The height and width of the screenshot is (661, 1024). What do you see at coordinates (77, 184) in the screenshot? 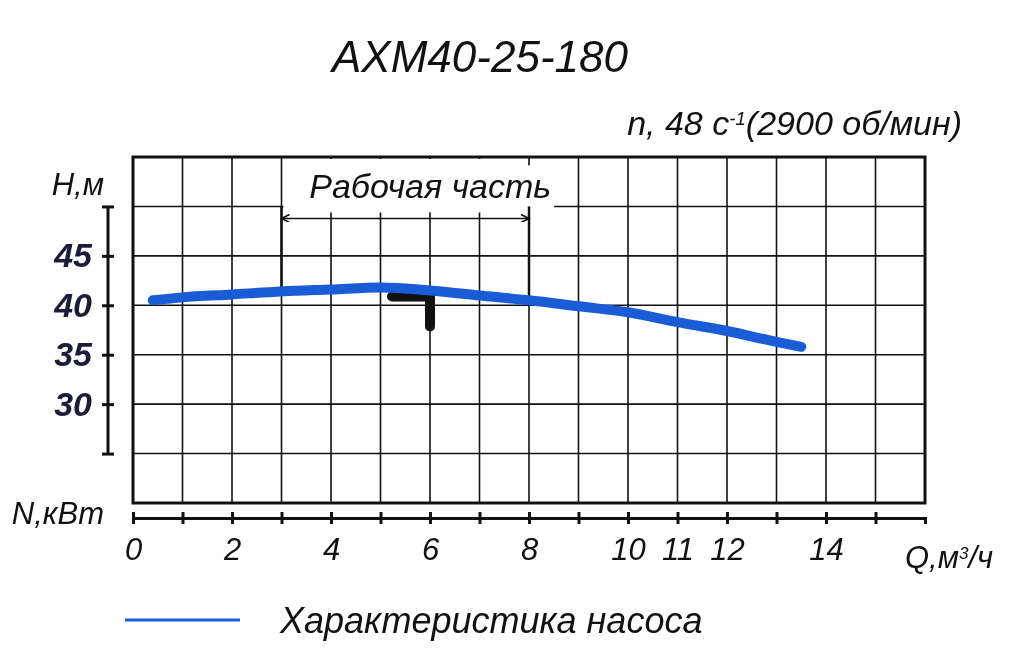
I see `y-axis-title: Н,м` at bounding box center [77, 184].